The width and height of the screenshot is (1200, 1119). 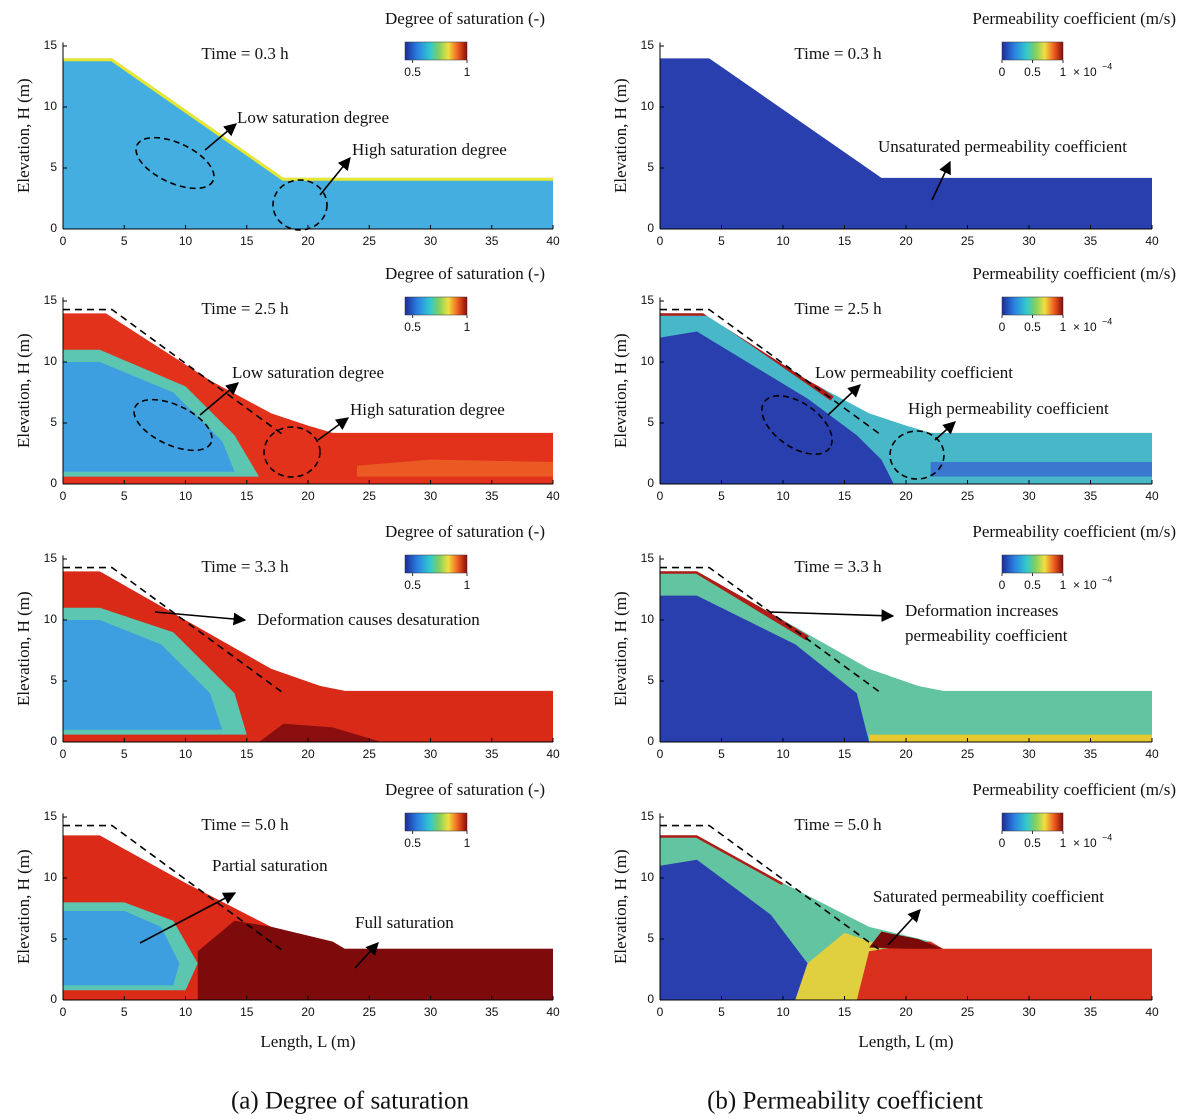 What do you see at coordinates (465, 789) in the screenshot?
I see `colorbar-label: Degree of saturation (-)` at bounding box center [465, 789].